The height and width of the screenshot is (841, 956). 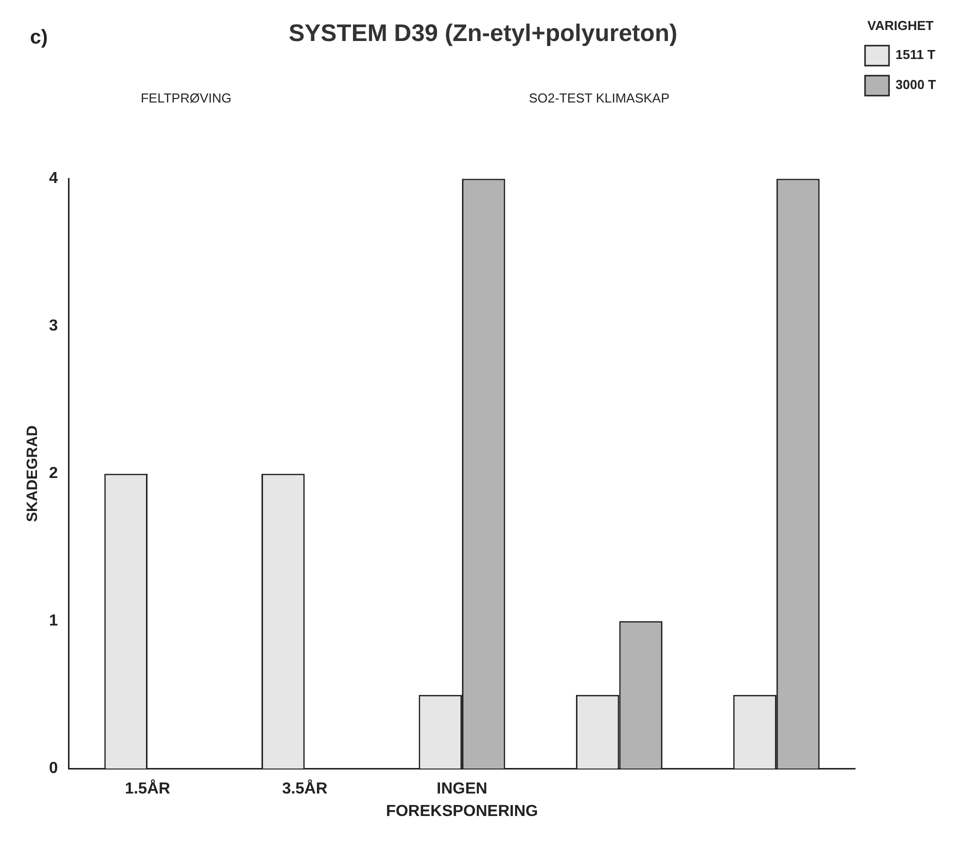 I want to click on x-tick-label: 1.5ÅR, so click(x=147, y=788).